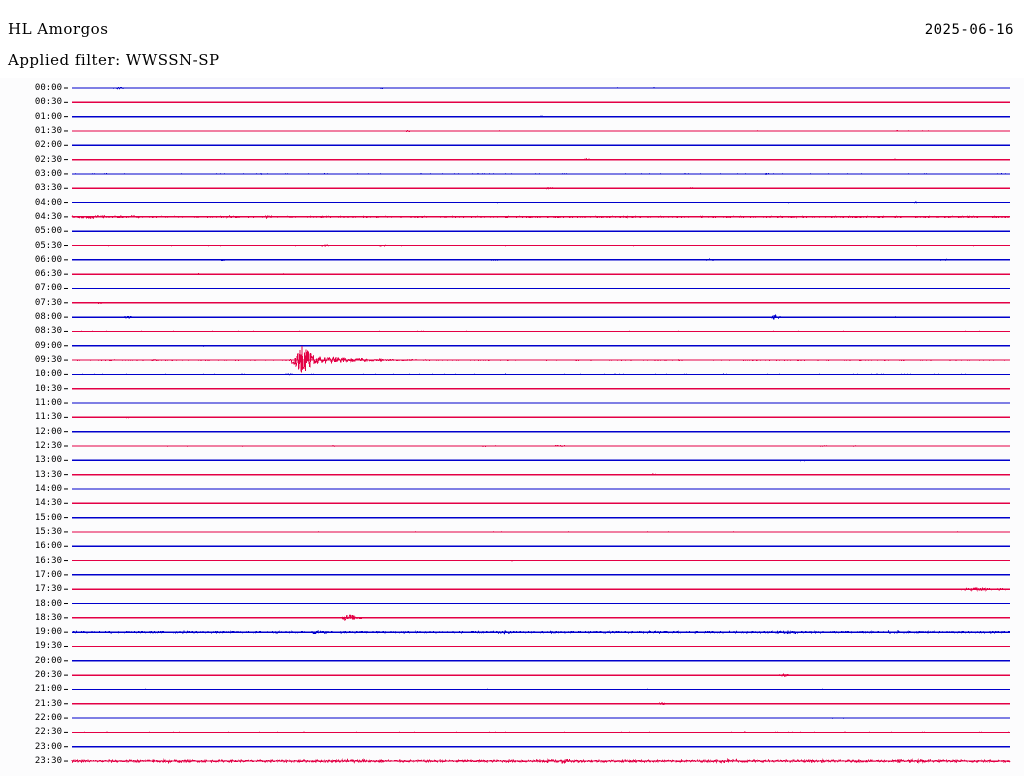 The image size is (1024, 780). I want to click on time-axis-label: 09:30, so click(48, 360).